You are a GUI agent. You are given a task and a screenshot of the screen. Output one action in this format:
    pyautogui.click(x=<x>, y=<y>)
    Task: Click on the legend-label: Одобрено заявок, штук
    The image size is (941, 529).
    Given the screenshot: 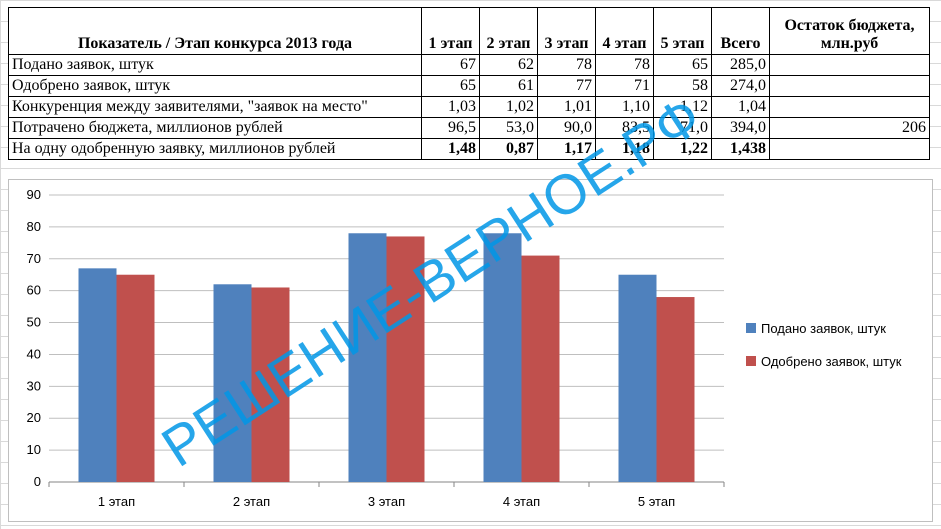 What is the action you would take?
    pyautogui.click(x=831, y=361)
    